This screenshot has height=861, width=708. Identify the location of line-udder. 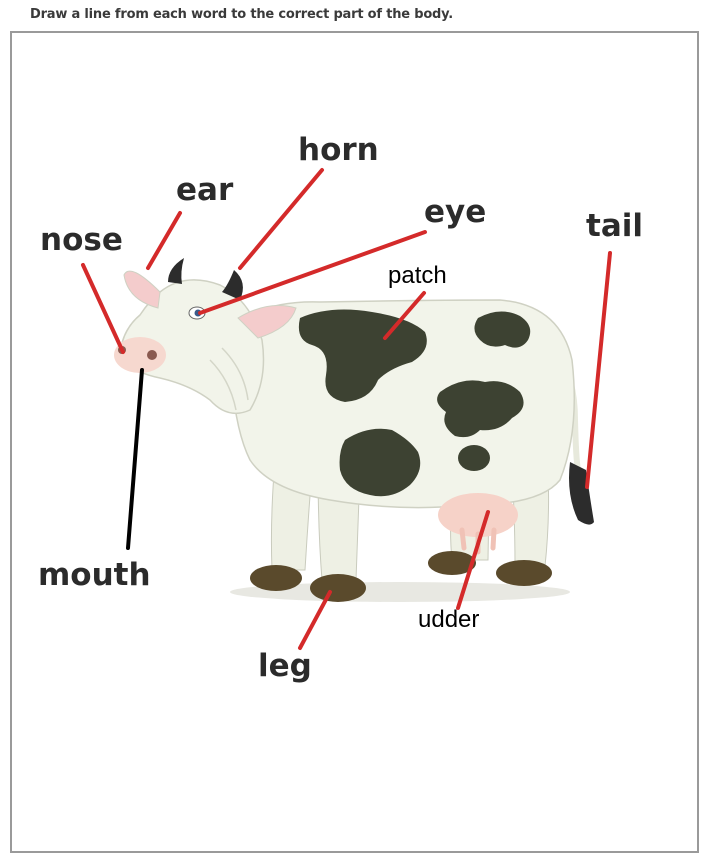
(473, 560).